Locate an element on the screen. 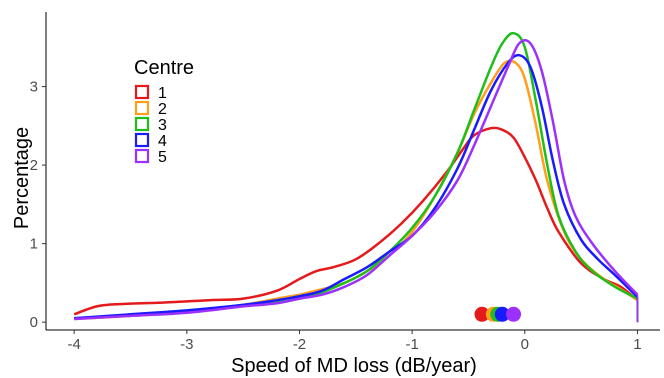 This screenshot has height=378, width=664. x-tick-label: -2 is located at coordinates (299, 344).